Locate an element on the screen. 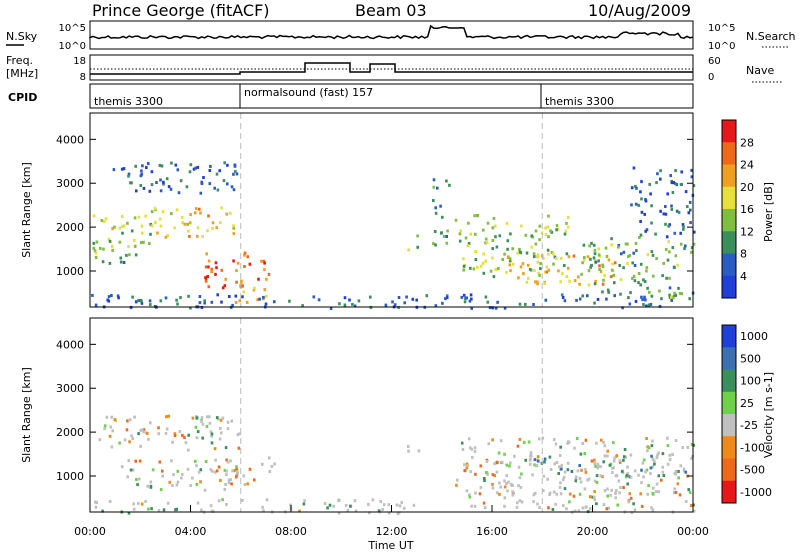 This screenshot has width=800, height=554. y-tick-label: 1000 is located at coordinates (70, 271).